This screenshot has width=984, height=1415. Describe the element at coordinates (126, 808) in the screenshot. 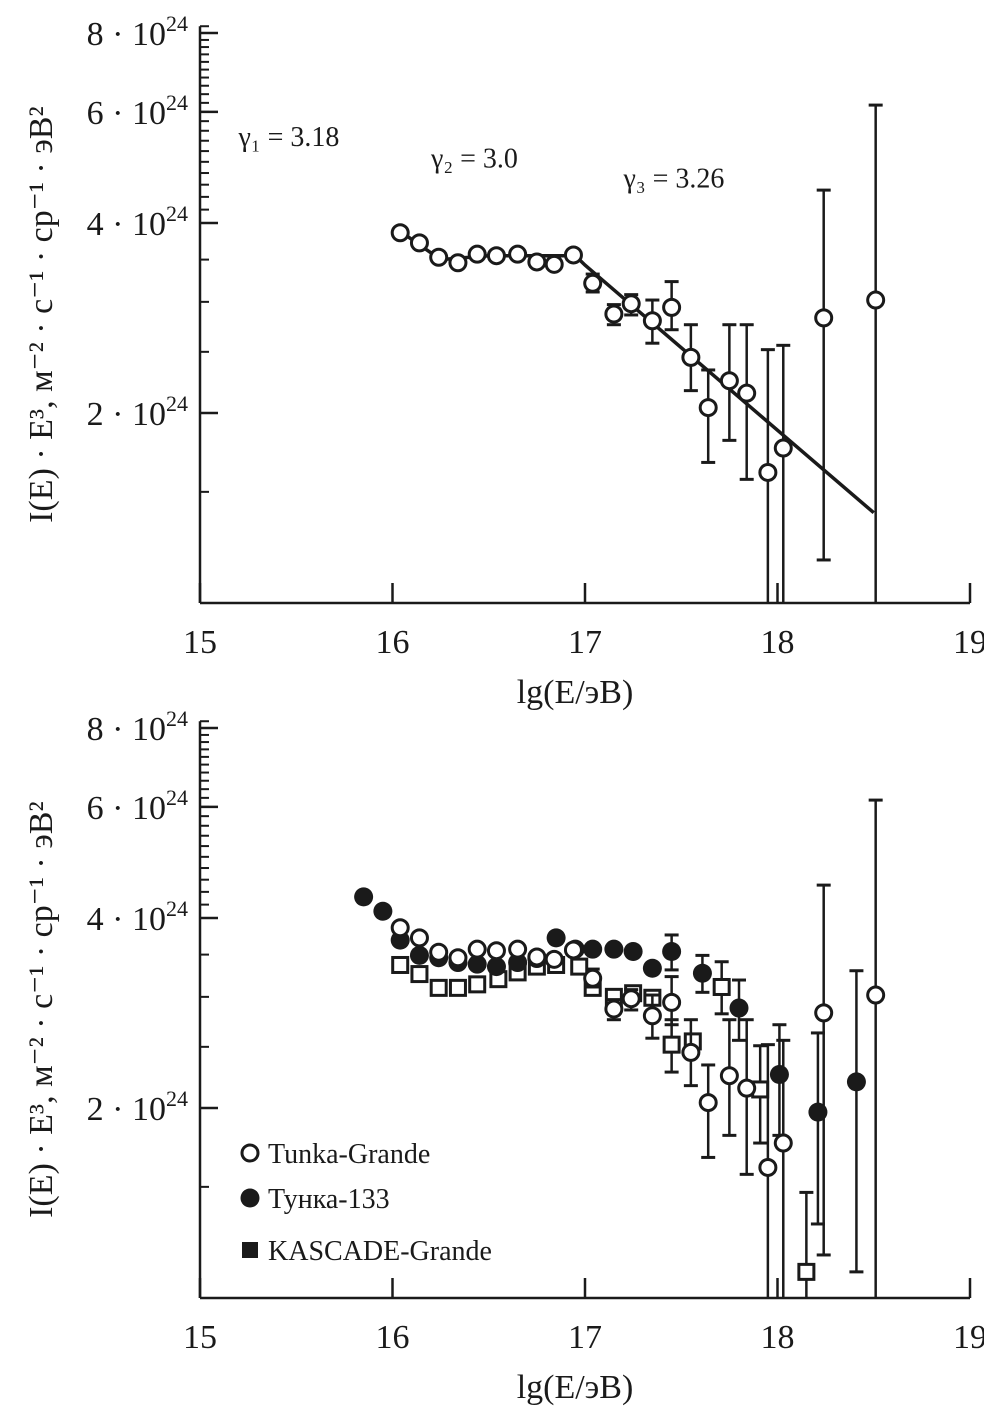

I see `y-tick-mantissa: 6 · 10` at that location.